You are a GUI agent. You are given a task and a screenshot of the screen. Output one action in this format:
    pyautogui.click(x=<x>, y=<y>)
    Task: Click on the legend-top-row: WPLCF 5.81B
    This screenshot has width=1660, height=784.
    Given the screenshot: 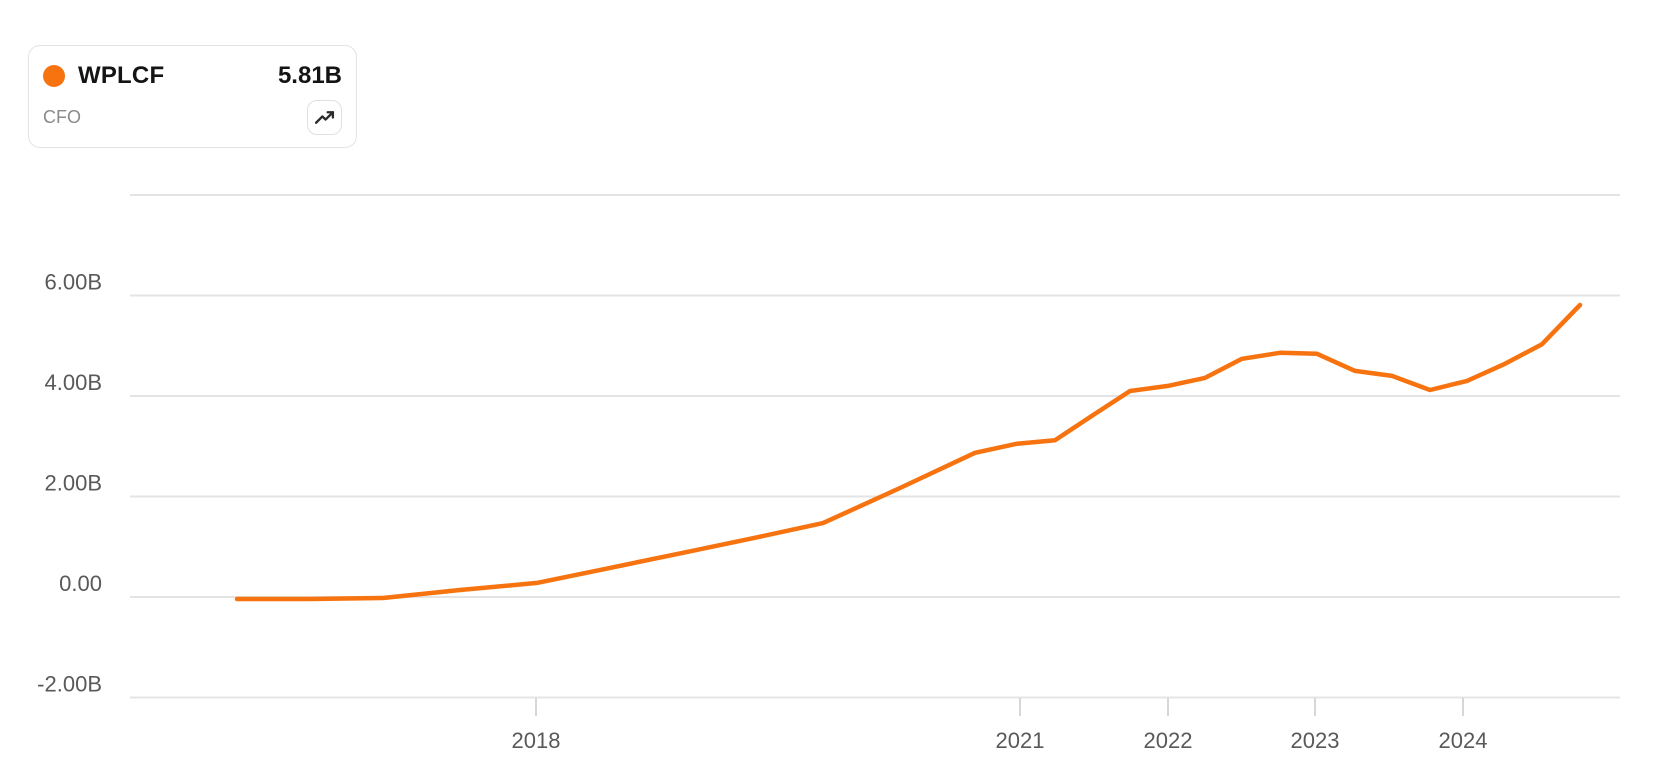 What is the action you would take?
    pyautogui.click(x=192, y=76)
    